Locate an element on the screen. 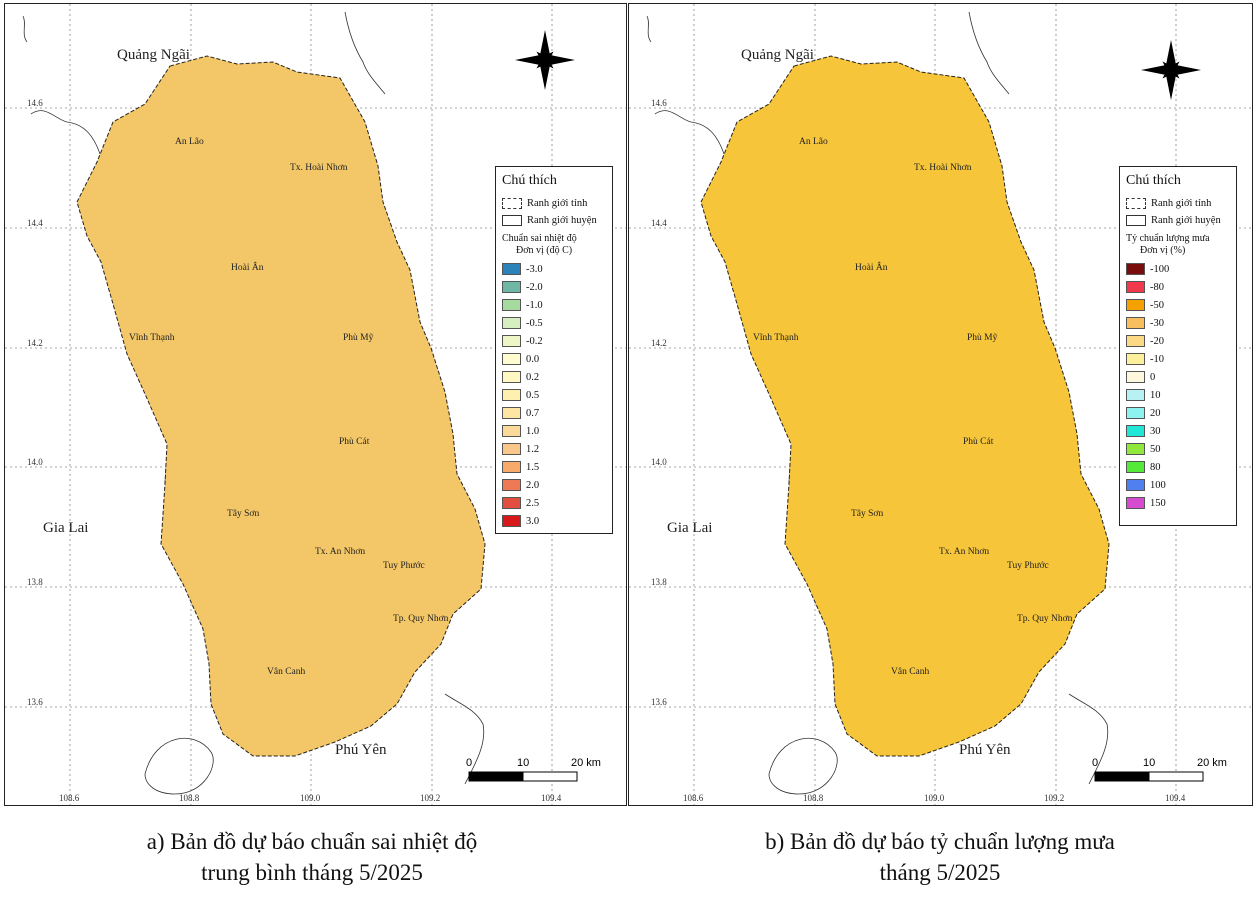  legend-class-item: -100 is located at coordinates (1178, 269).